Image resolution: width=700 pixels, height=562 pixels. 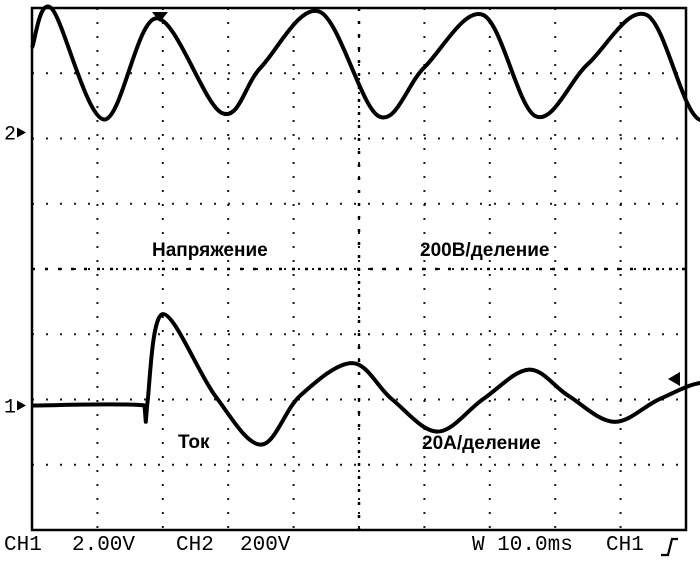 I want to click on ch1-label: CH1, so click(x=23, y=545).